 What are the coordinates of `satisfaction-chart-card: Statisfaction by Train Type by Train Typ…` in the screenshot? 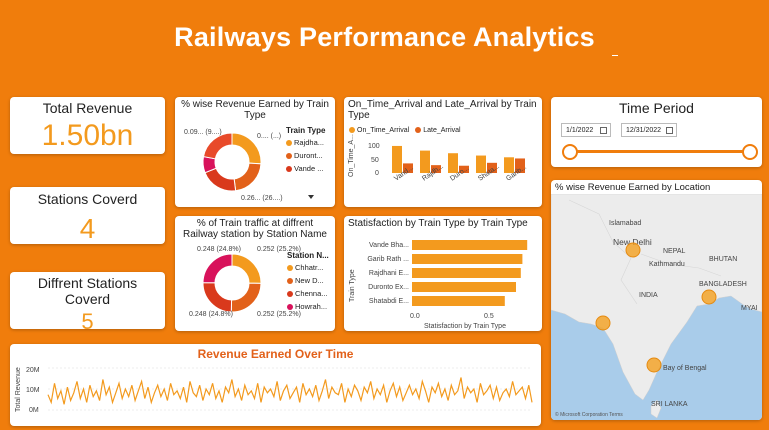 It's located at (443, 273).